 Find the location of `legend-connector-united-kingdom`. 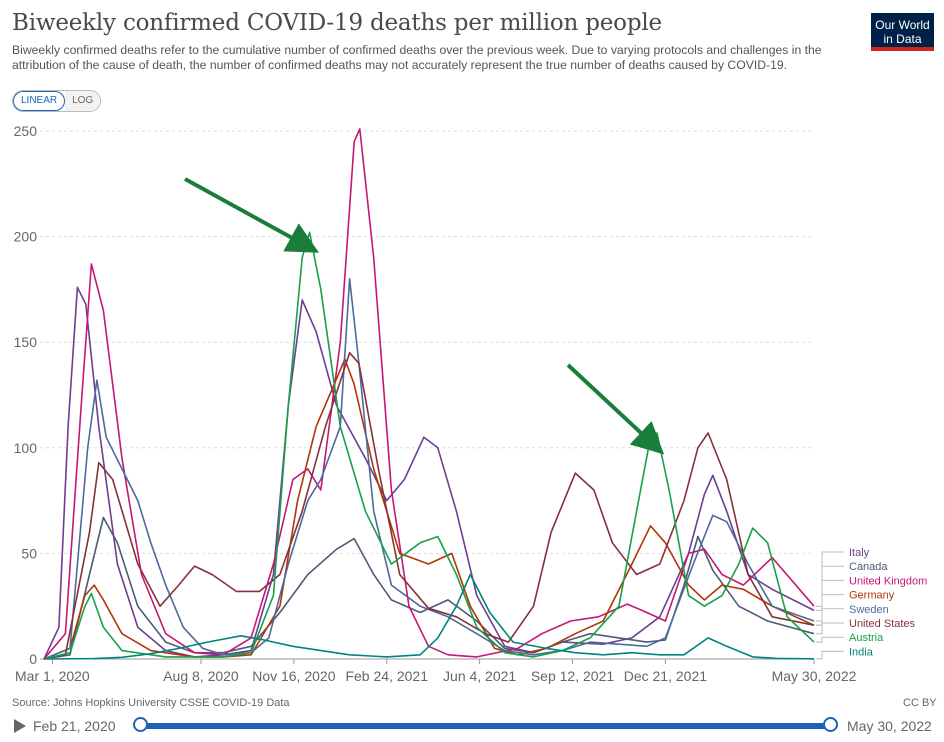

legend-connector-united-kingdom is located at coordinates (830, 593).